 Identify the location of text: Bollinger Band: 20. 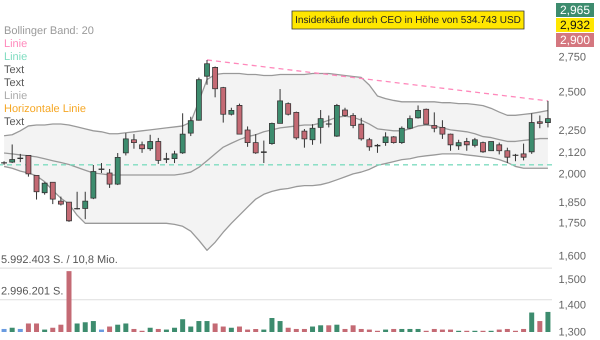
(49, 31).